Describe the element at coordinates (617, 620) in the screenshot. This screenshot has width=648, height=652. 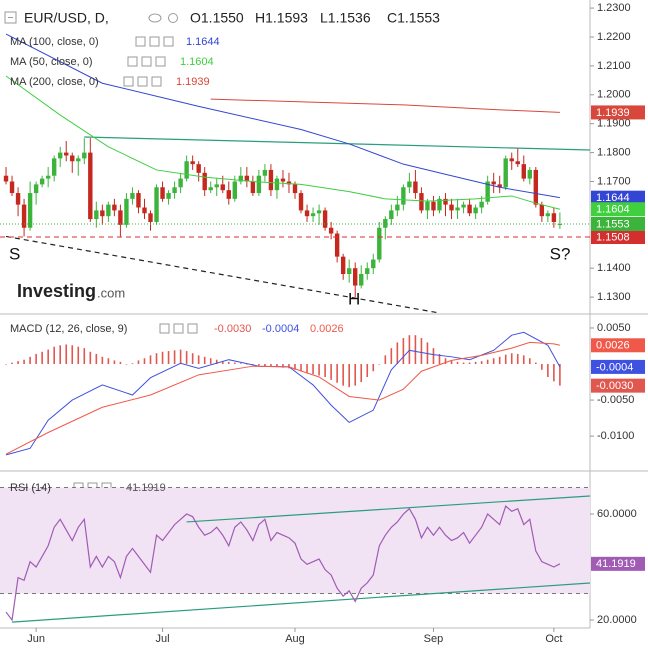
I see `y-tick-label: 20.0000` at that location.